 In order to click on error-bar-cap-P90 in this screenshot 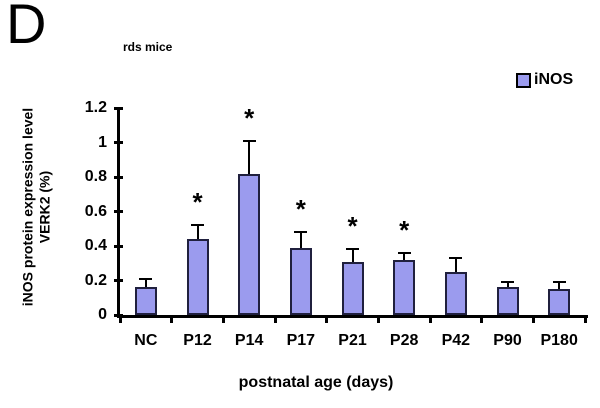, I will do `click(507, 282)`.